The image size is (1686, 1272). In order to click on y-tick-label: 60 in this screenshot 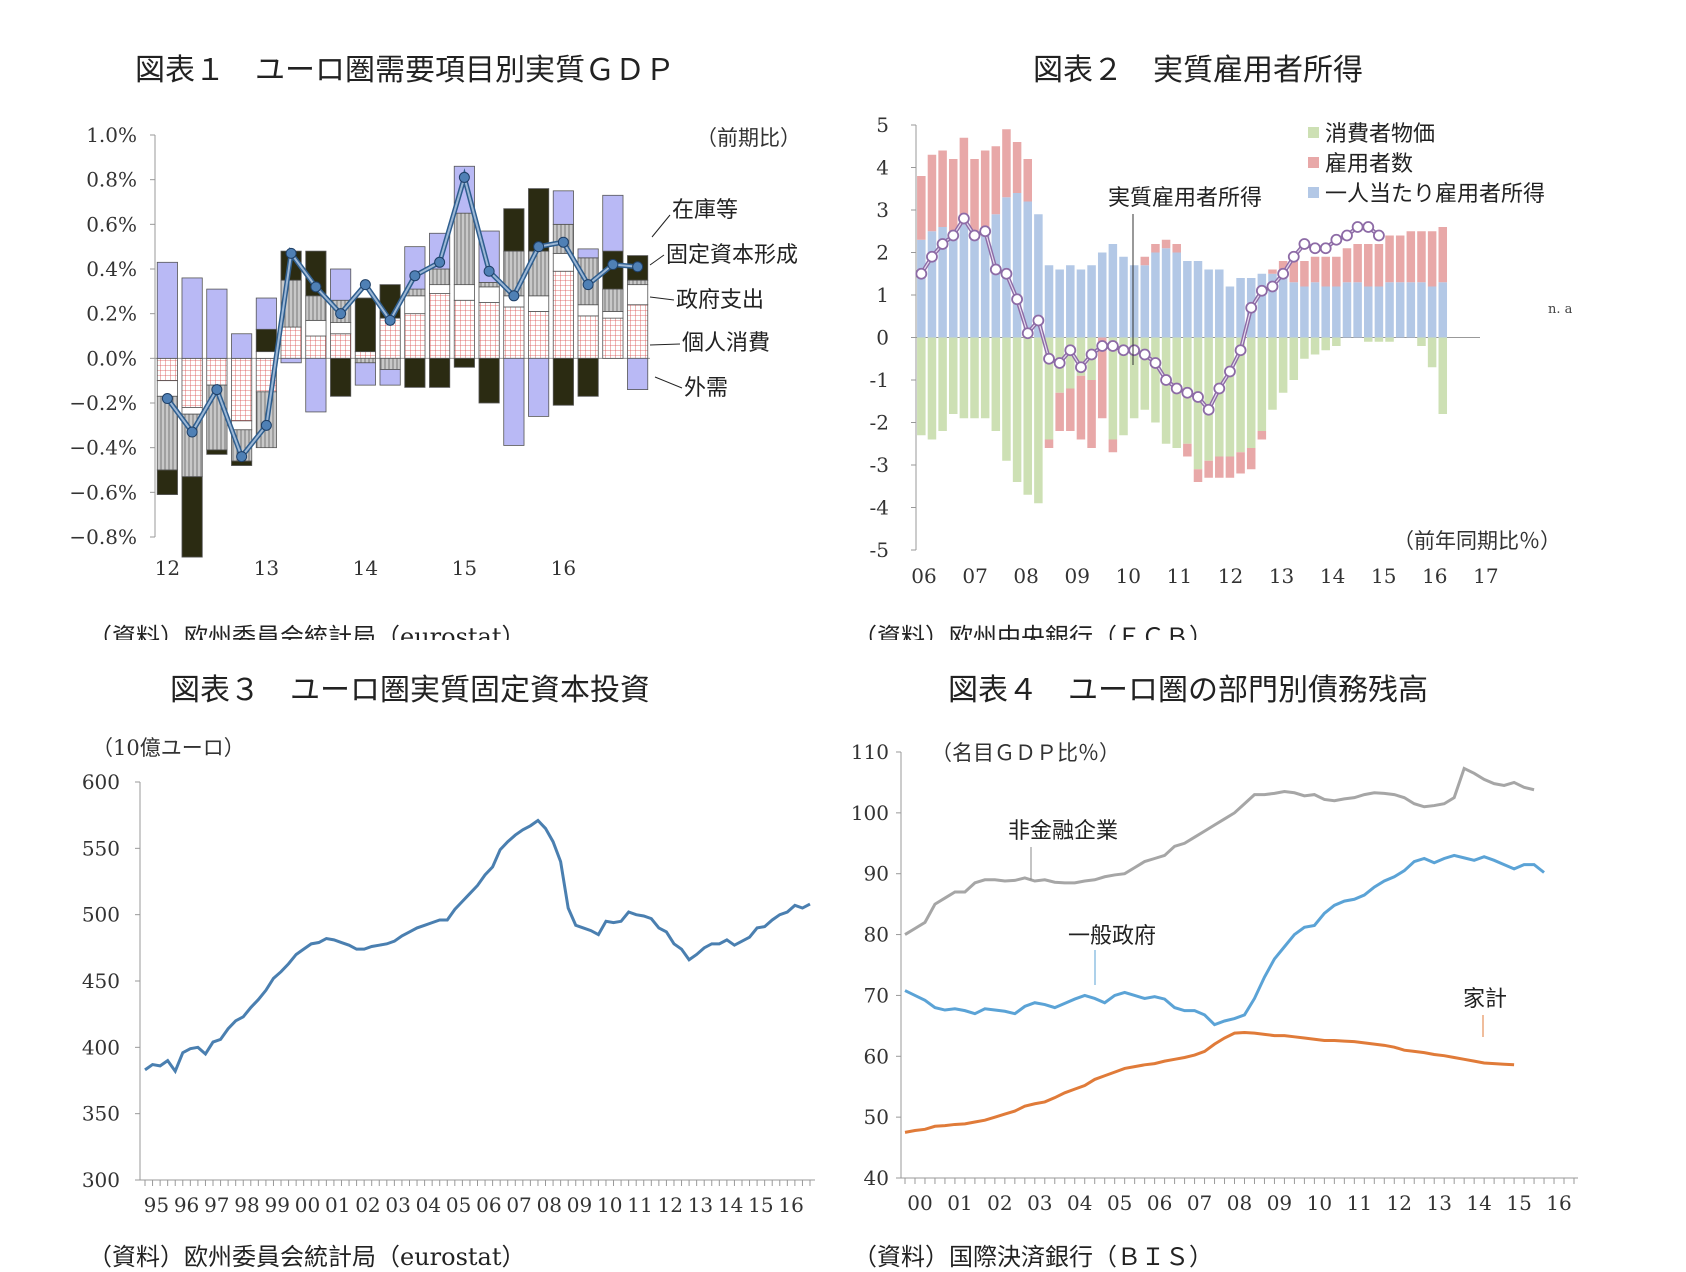, I will do `click(876, 1056)`.